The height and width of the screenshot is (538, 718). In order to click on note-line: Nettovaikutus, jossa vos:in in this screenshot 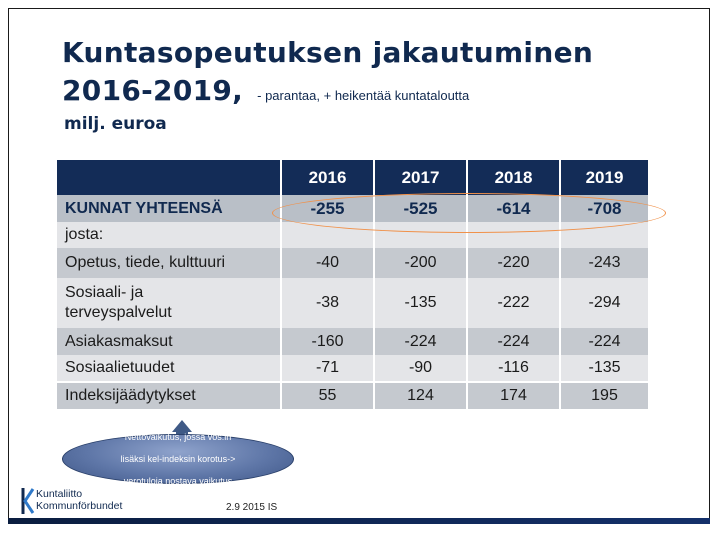, I will do `click(178, 436)`.